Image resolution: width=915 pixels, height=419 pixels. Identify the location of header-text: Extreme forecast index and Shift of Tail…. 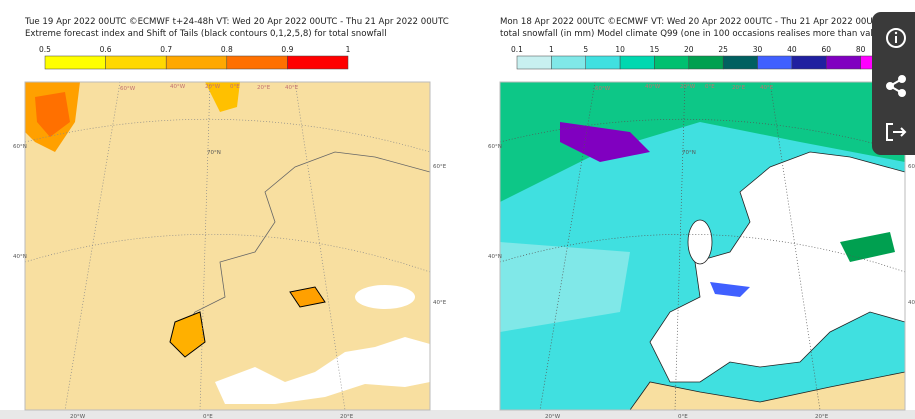
(206, 34).